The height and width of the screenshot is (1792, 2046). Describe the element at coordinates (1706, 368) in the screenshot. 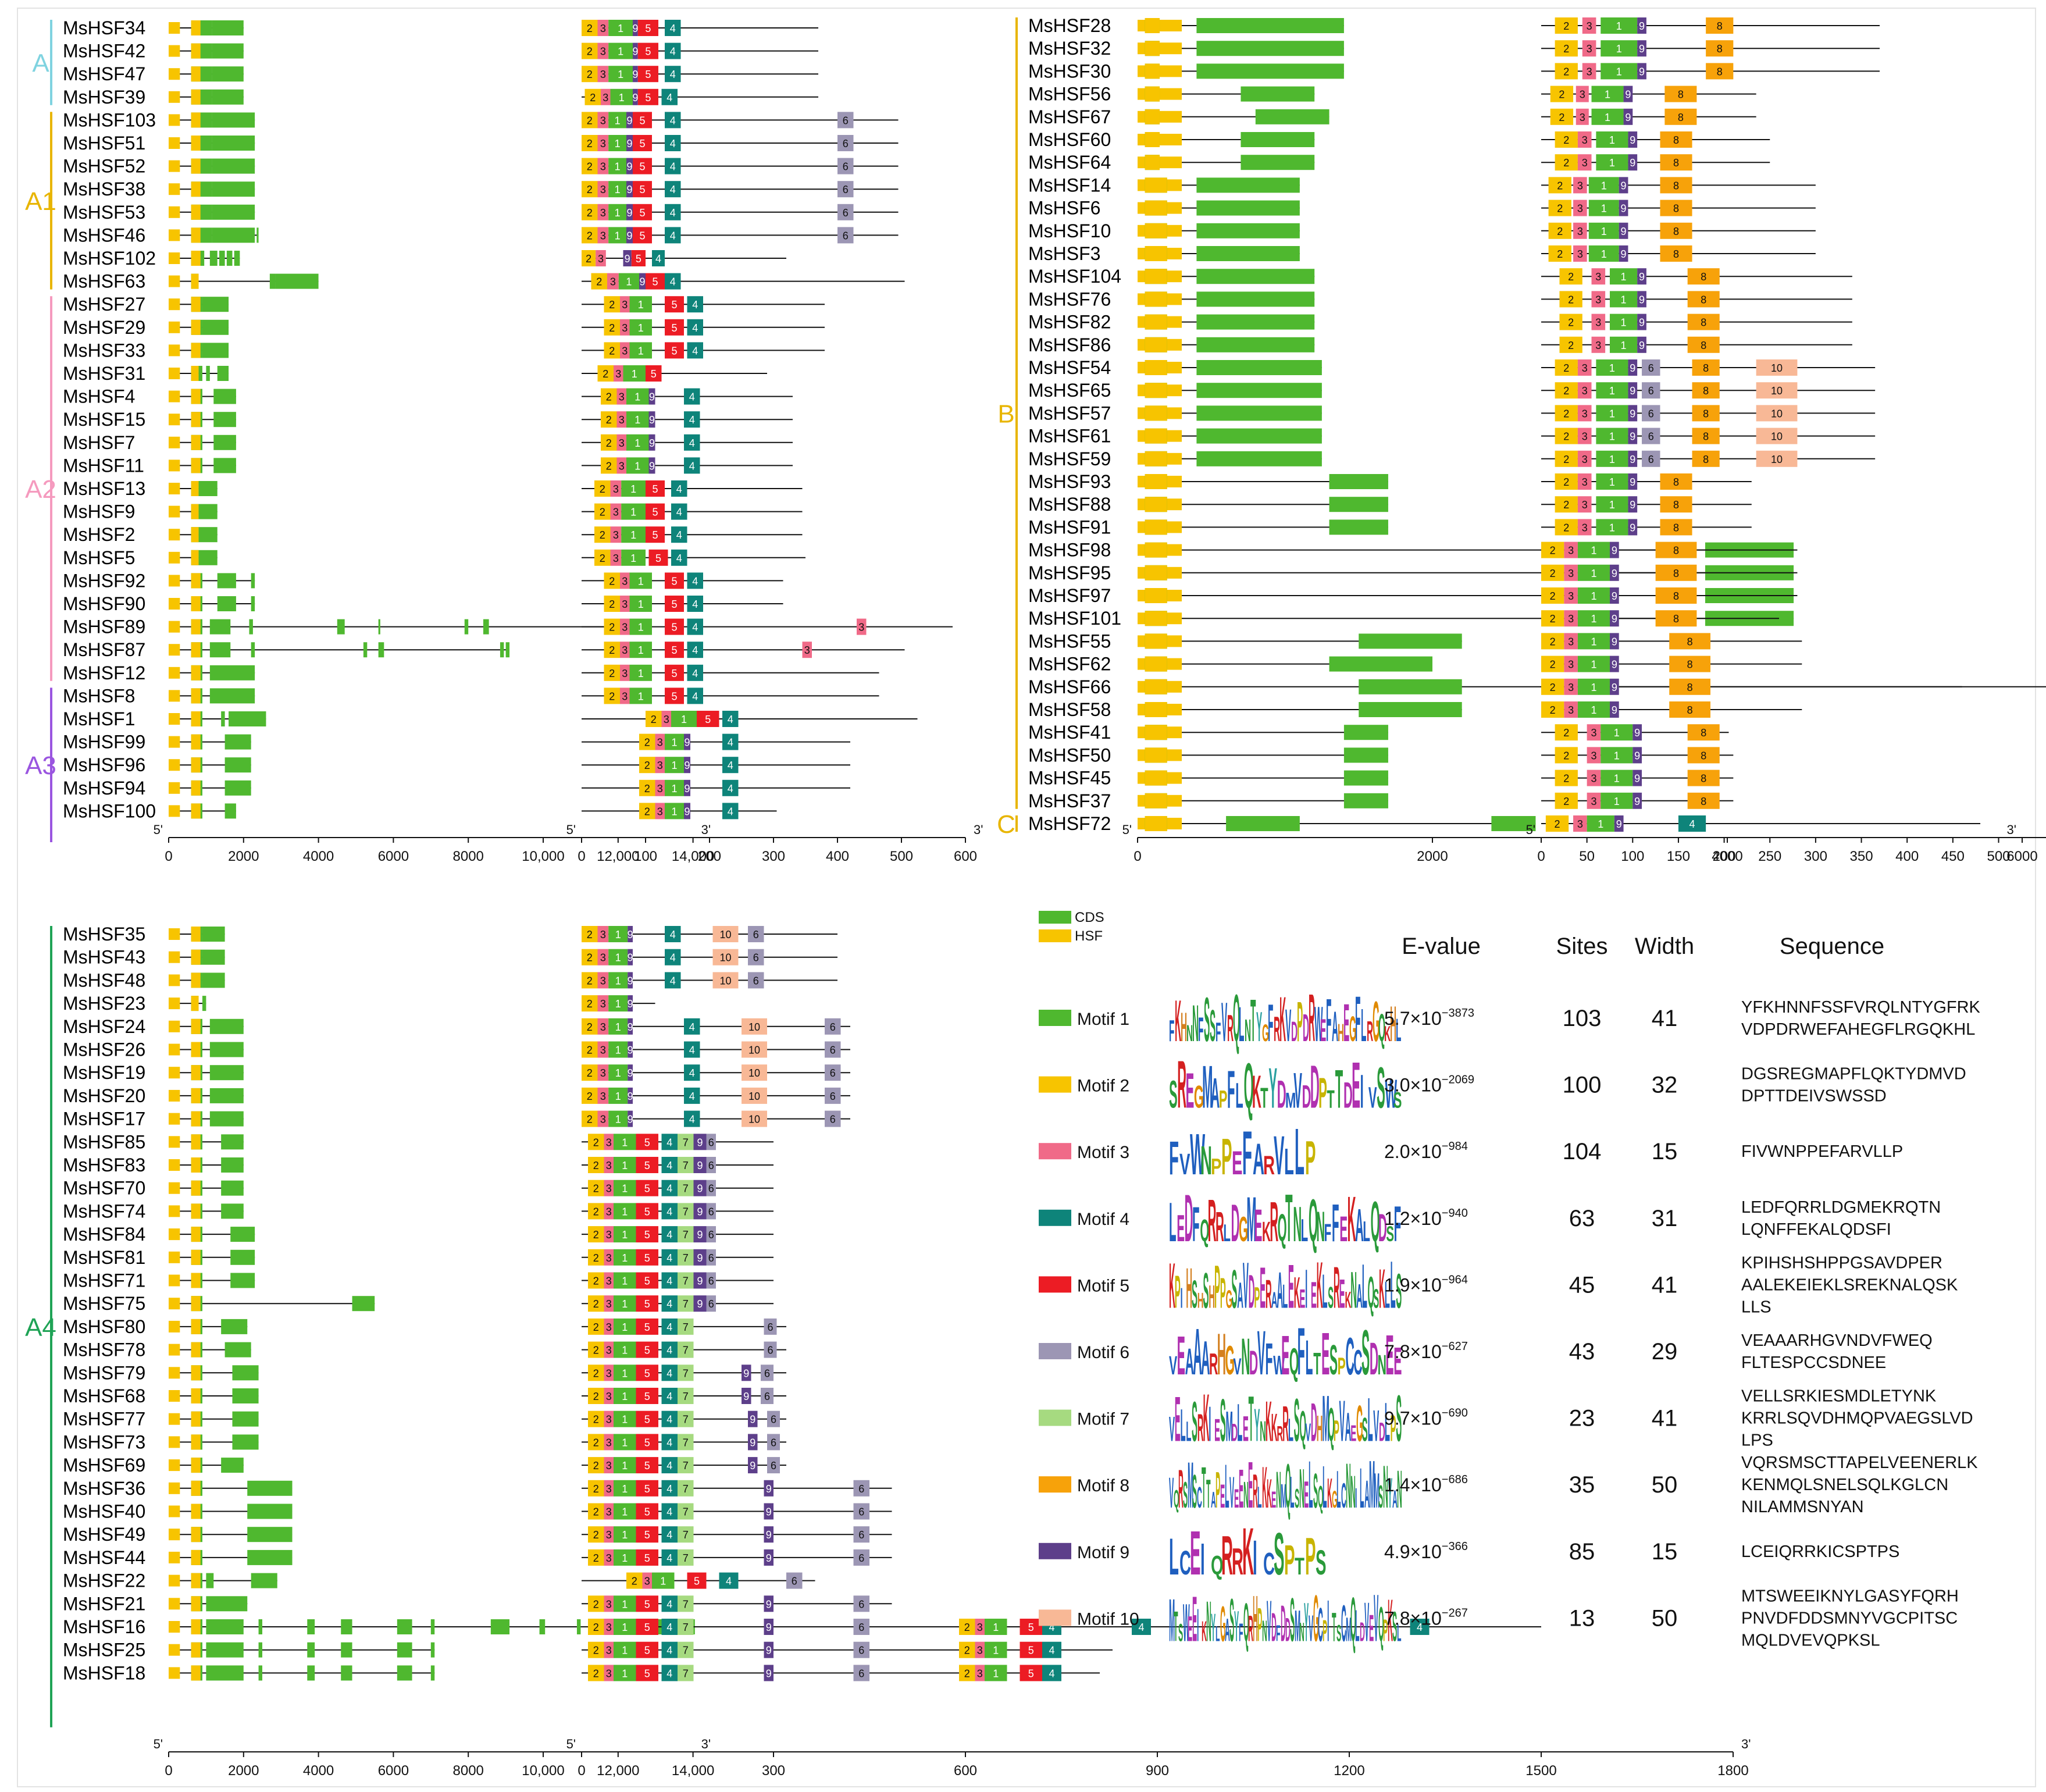

I see `motif-number: 8` at that location.